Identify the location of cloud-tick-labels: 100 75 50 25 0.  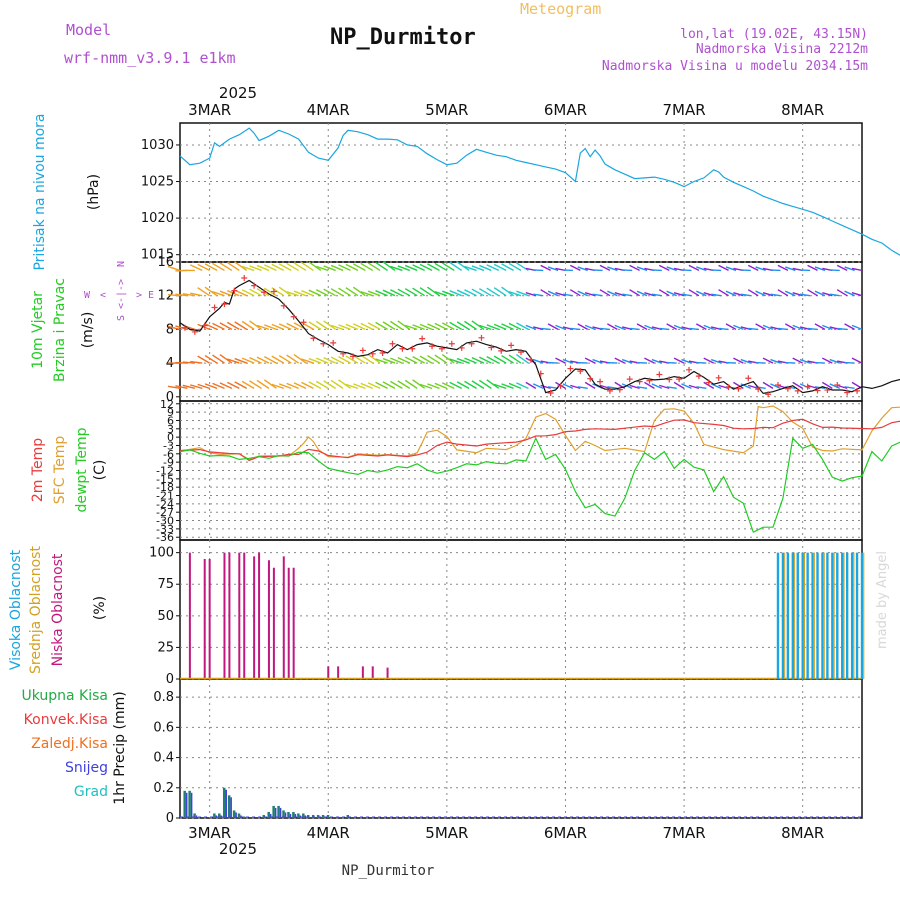
(161, 616).